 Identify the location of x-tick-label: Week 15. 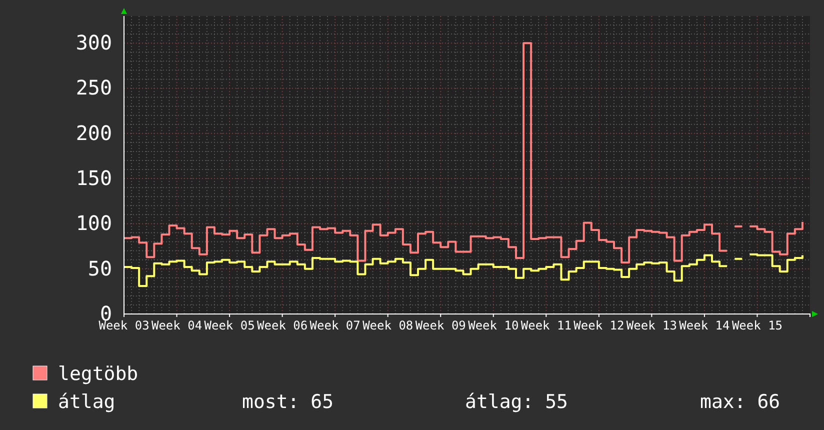
(757, 325).